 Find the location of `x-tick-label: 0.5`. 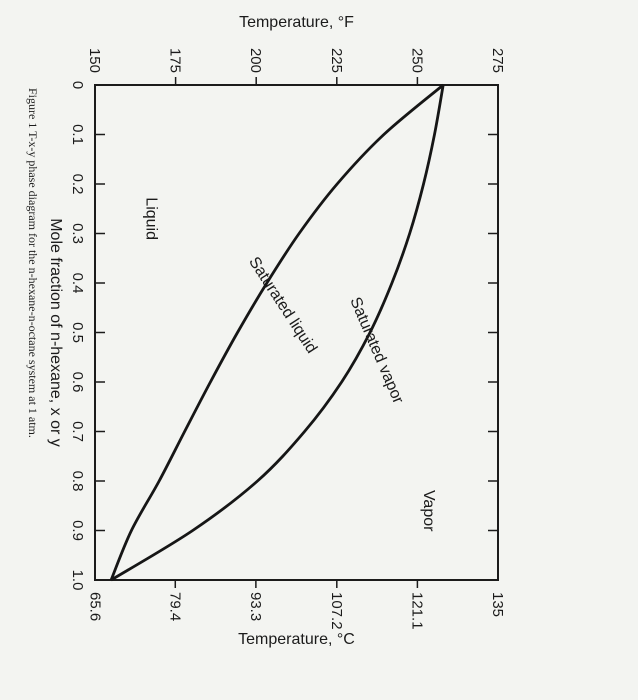

x-tick-label: 0.5 is located at coordinates (77, 332).